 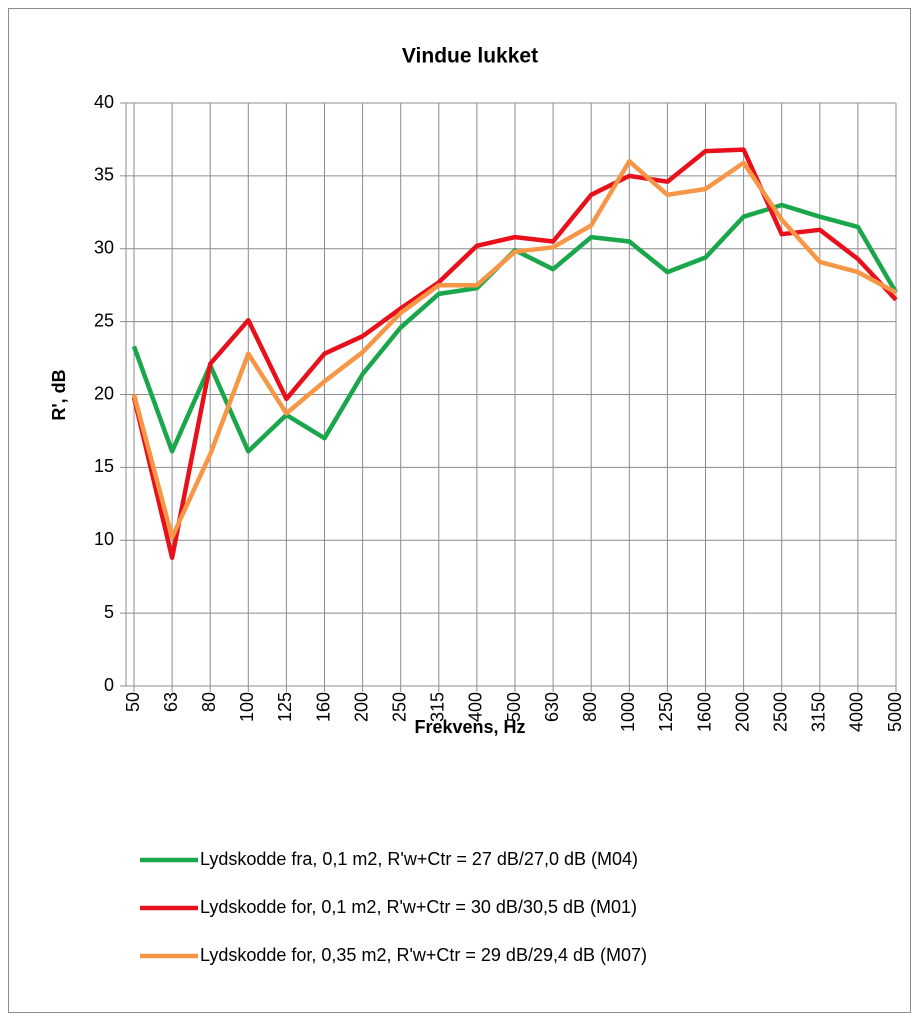 What do you see at coordinates (742, 712) in the screenshot?
I see `x-tick-label: 2000` at bounding box center [742, 712].